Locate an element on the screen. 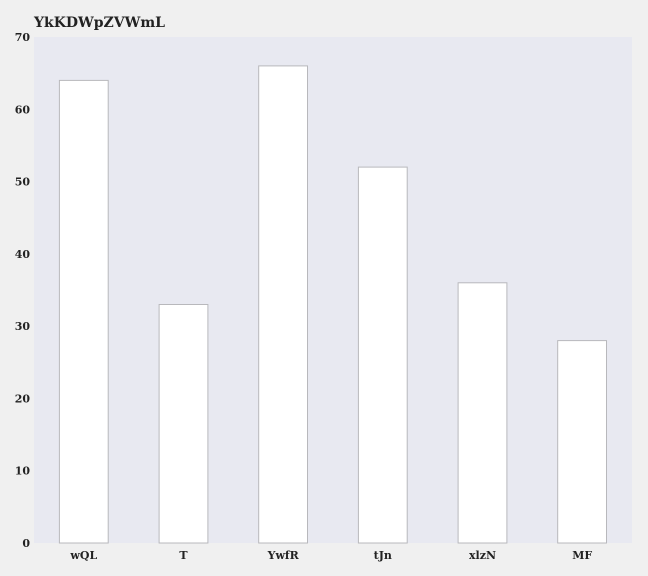 The width and height of the screenshot is (648, 576). y-tick-label: 0 is located at coordinates (26, 543).